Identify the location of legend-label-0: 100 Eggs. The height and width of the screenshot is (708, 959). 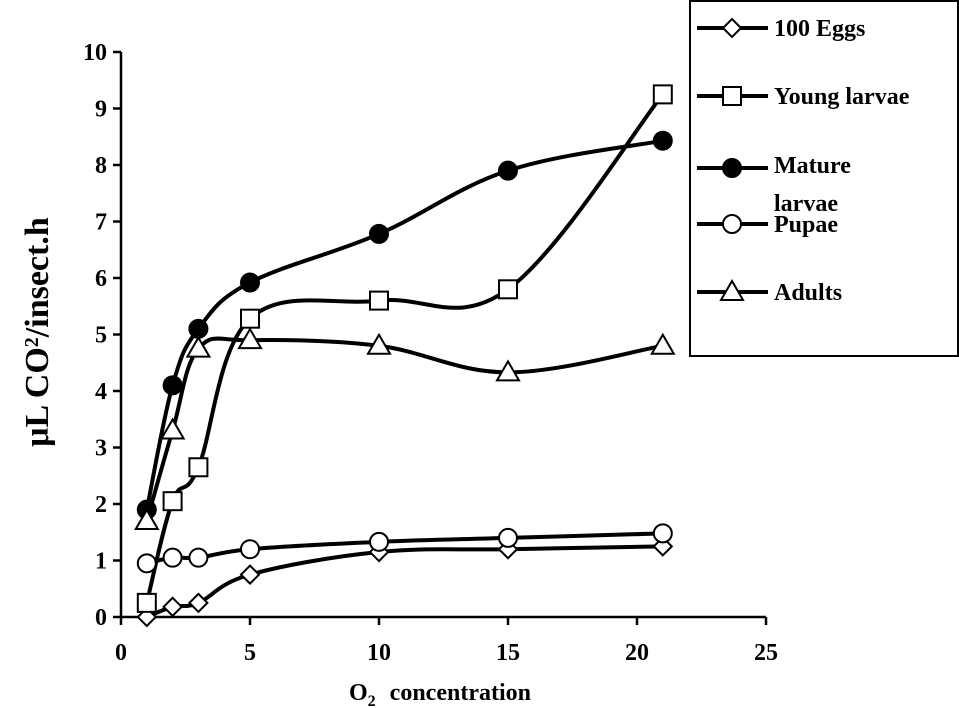
(819, 29).